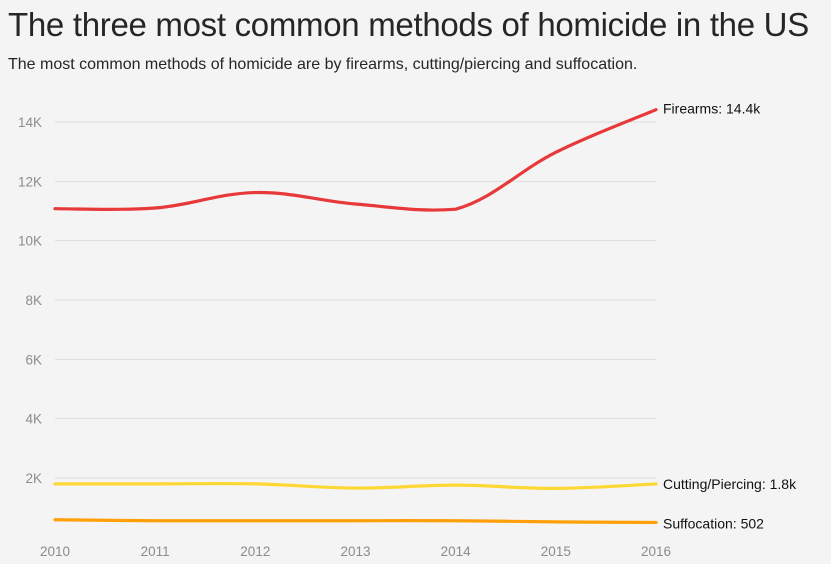 Image resolution: width=831 pixels, height=564 pixels. Describe the element at coordinates (556, 551) in the screenshot. I see `x-tick-label: 2015` at that location.